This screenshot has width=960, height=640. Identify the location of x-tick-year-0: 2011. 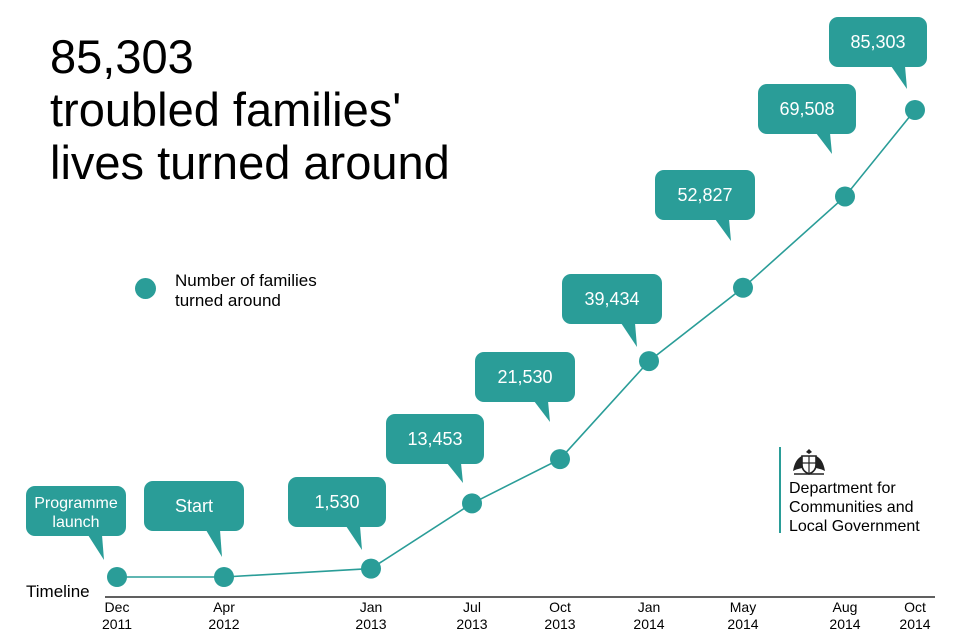
(117, 624).